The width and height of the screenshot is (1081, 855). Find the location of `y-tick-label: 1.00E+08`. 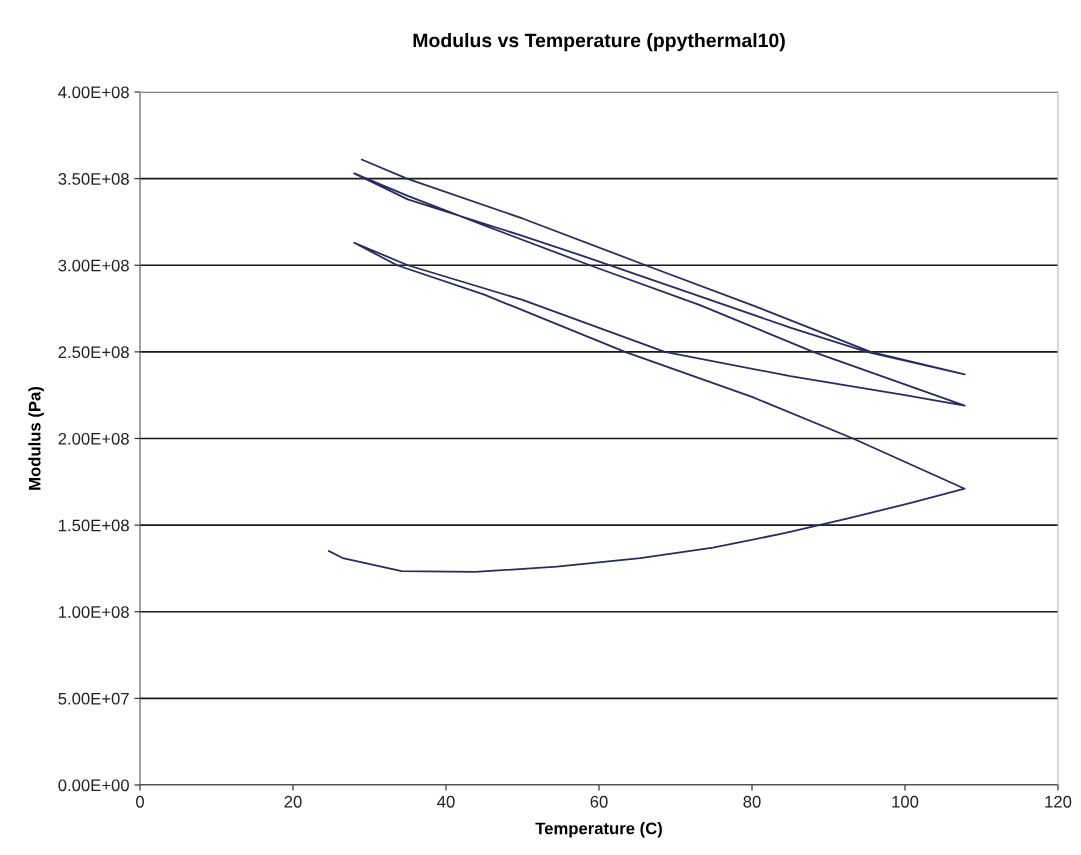

y-tick-label: 1.00E+08 is located at coordinates (94, 612).